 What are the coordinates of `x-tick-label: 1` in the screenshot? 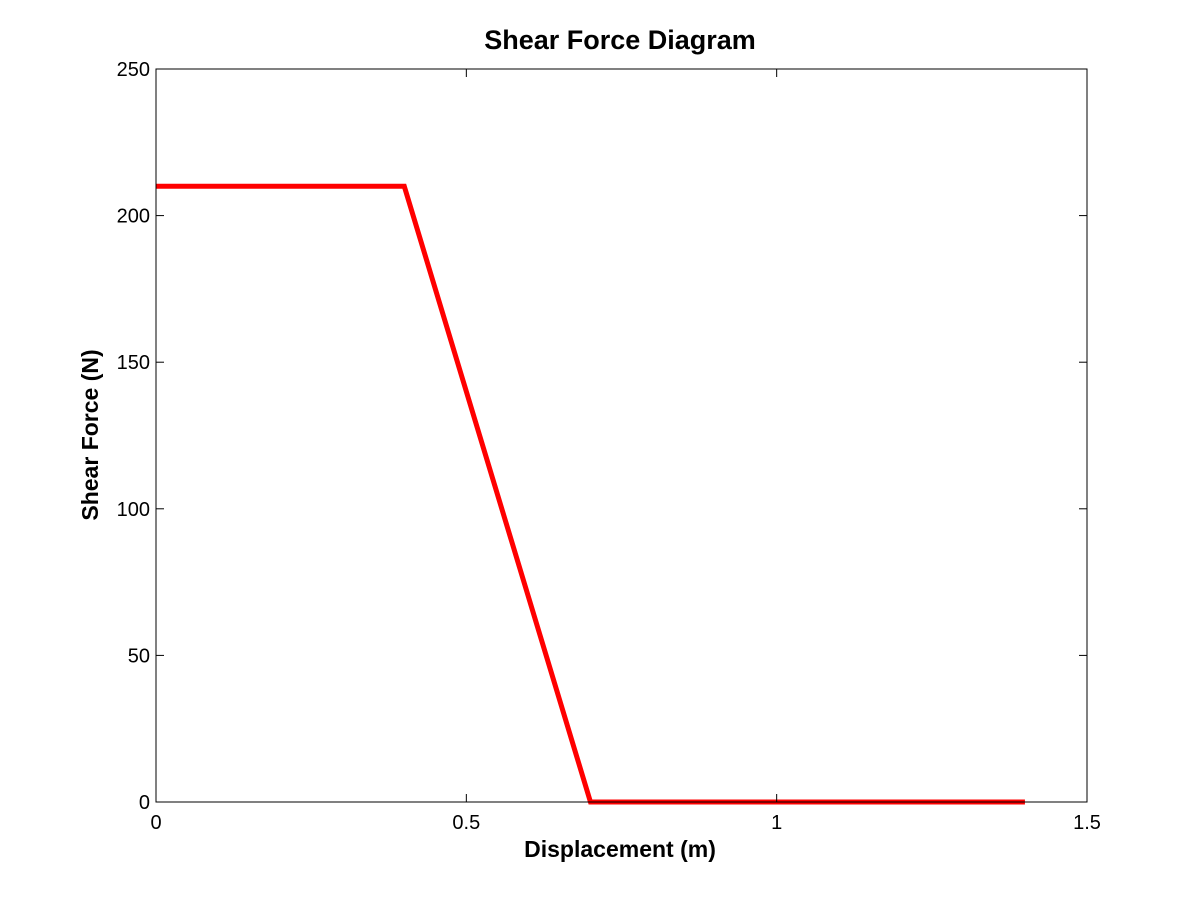 It's located at (776, 823).